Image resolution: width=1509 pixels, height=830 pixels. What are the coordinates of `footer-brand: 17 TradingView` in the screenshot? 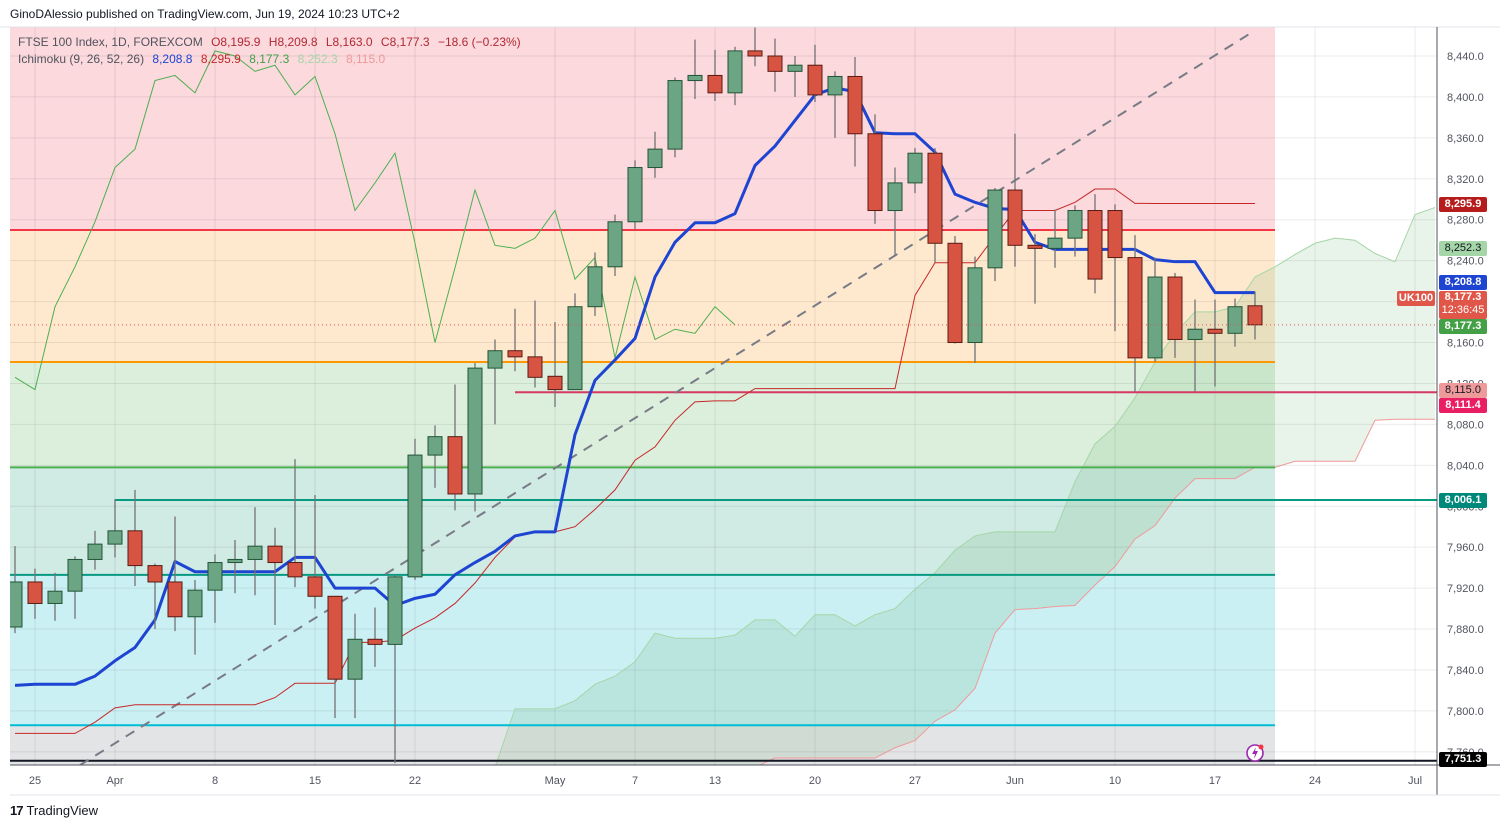 It's located at (54, 810).